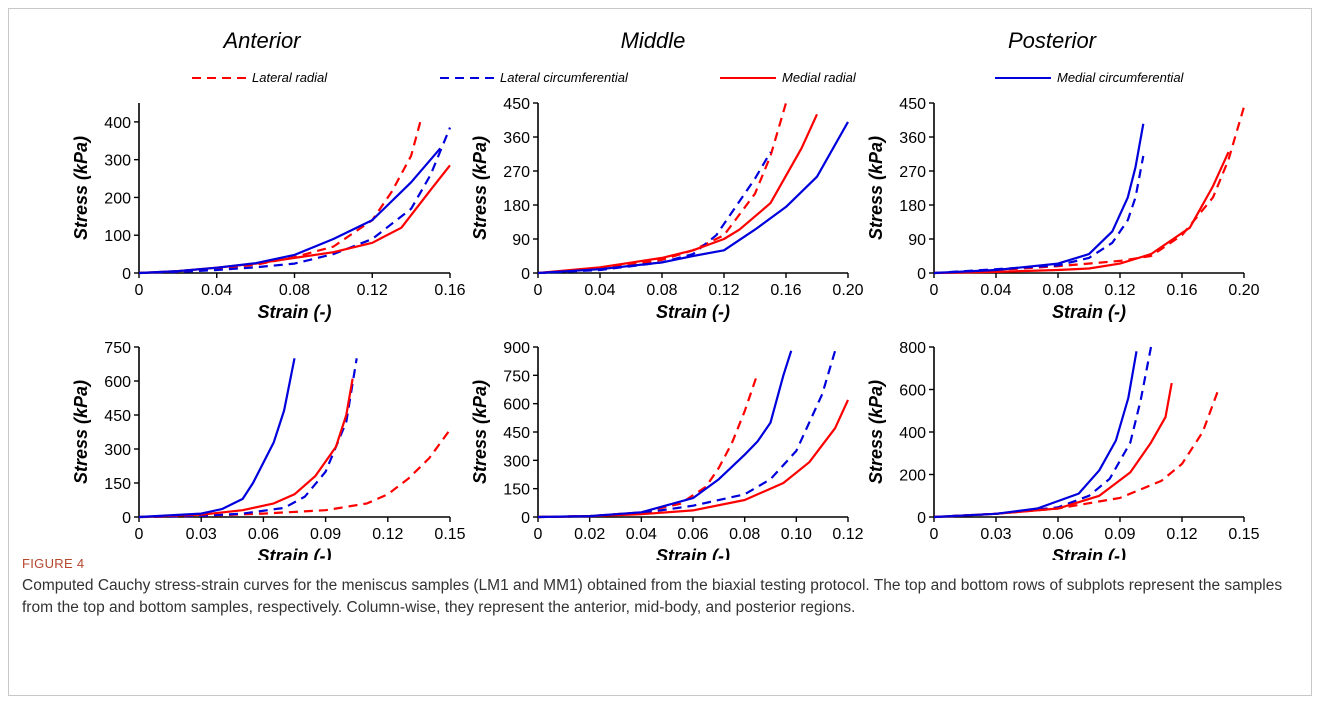 The image size is (1320, 704). What do you see at coordinates (516, 490) in the screenshot?
I see `y-tick-label: 150` at bounding box center [516, 490].